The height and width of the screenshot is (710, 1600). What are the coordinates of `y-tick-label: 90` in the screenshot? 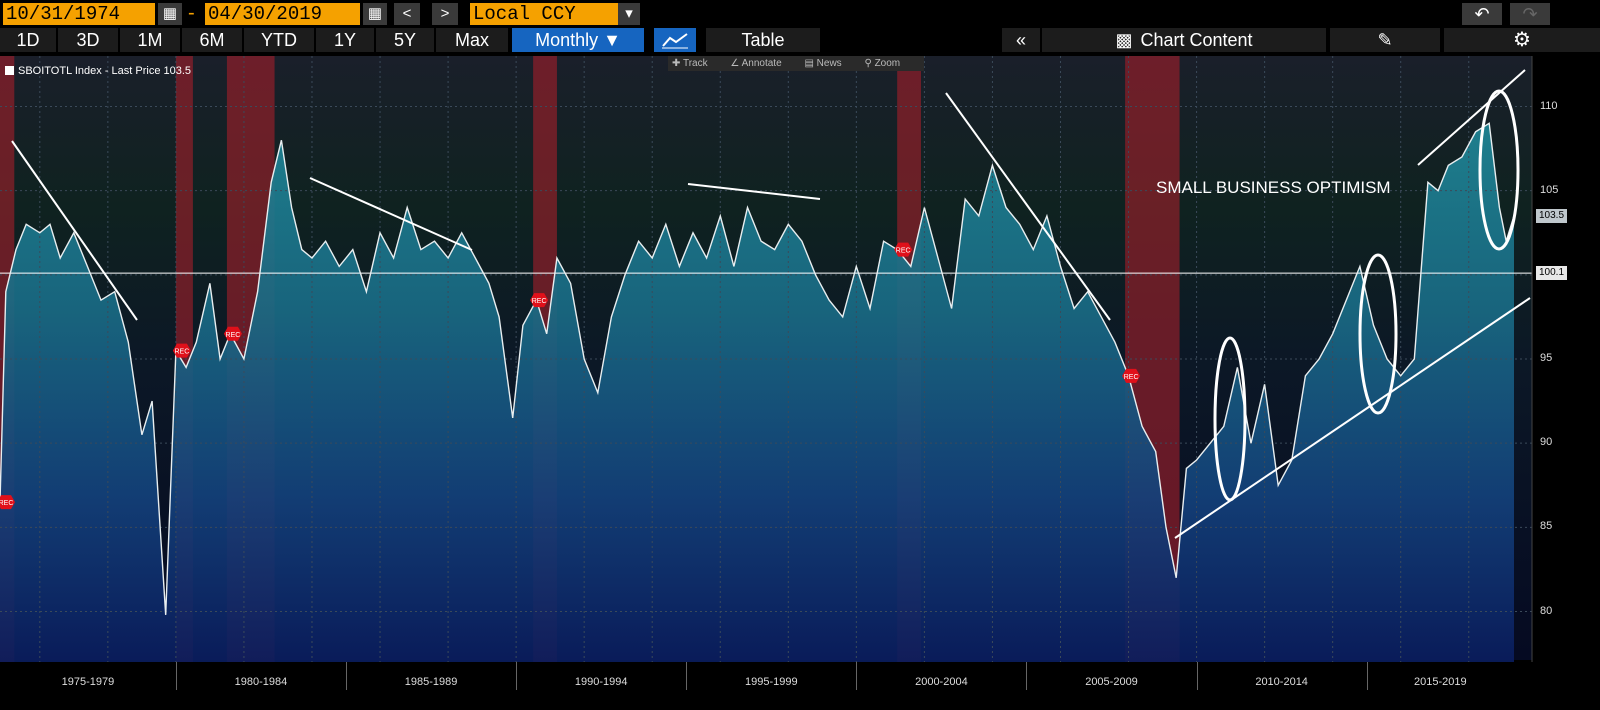 It's located at (1546, 442).